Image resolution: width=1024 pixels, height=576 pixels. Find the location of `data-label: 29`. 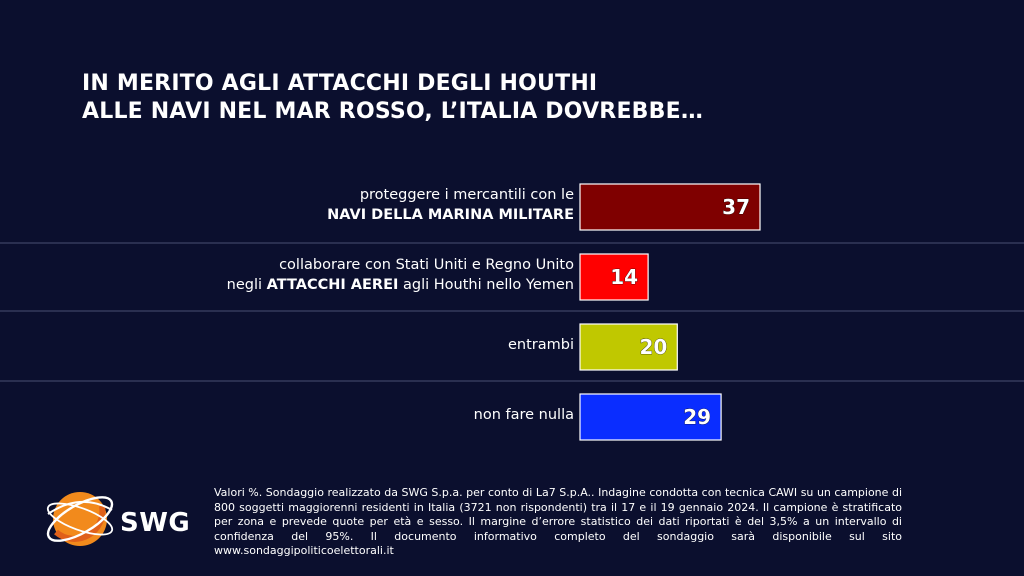

data-label: 29 is located at coordinates (697, 417).